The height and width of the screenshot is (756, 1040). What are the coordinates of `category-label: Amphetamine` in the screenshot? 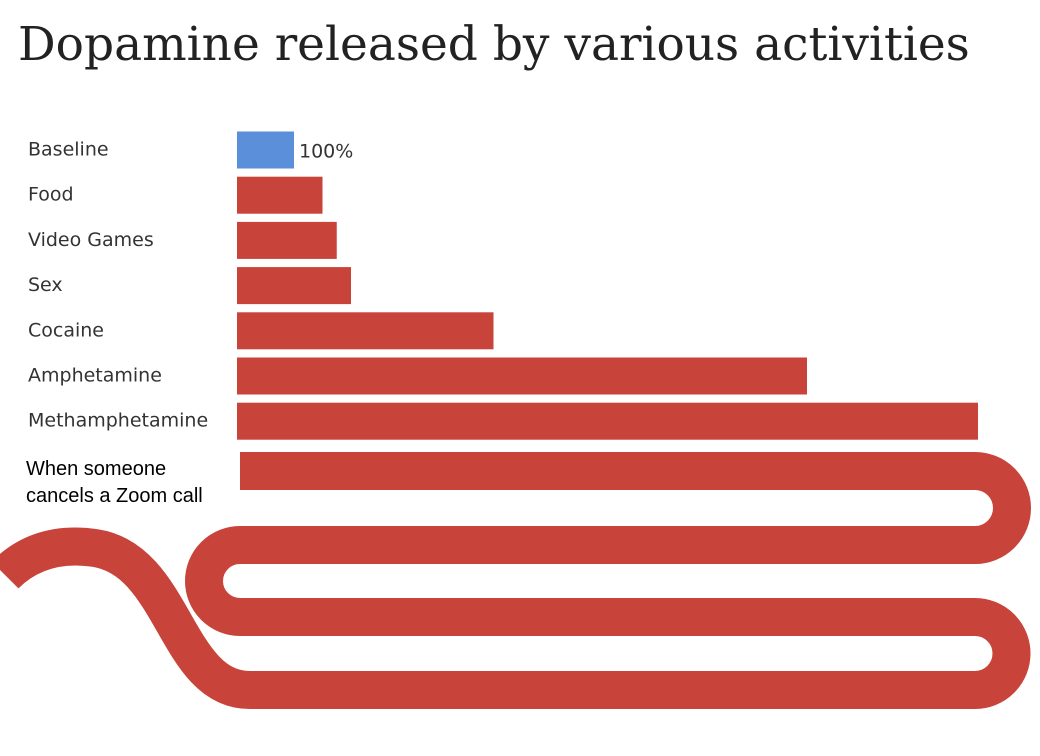 It's located at (95, 376).